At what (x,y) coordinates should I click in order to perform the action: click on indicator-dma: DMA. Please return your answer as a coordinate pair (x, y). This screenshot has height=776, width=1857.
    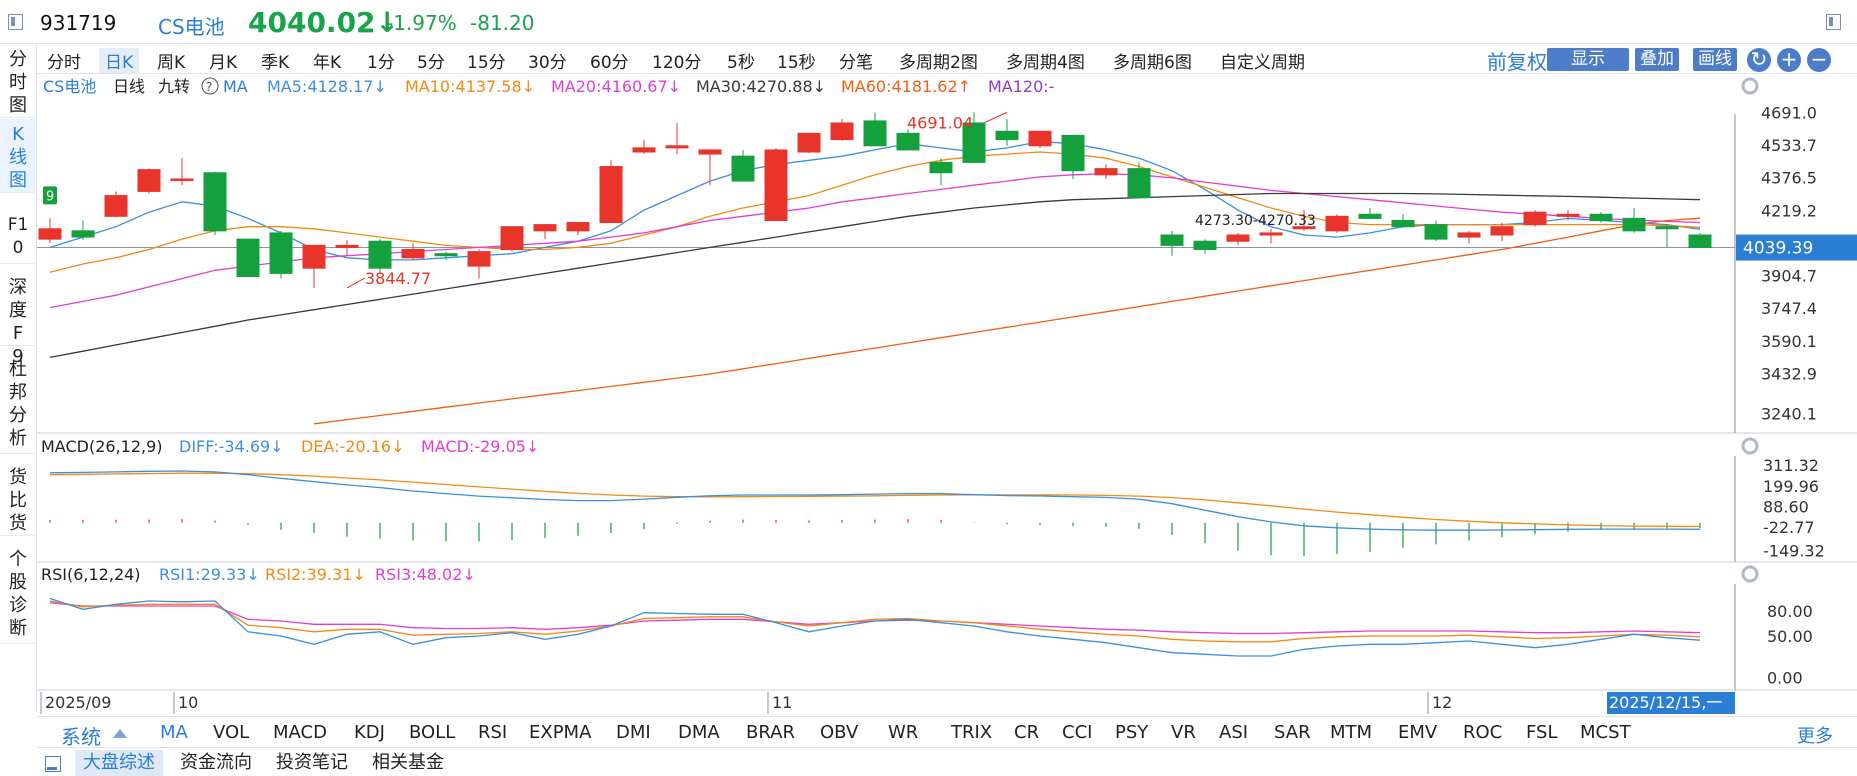
    Looking at the image, I should click on (699, 732).